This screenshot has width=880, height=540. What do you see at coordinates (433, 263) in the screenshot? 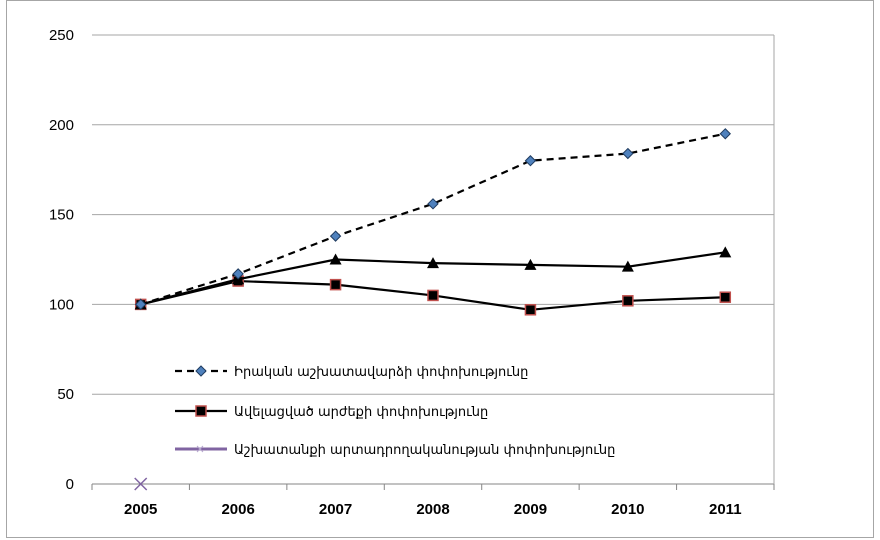
I see `series-2-point-2008` at bounding box center [433, 263].